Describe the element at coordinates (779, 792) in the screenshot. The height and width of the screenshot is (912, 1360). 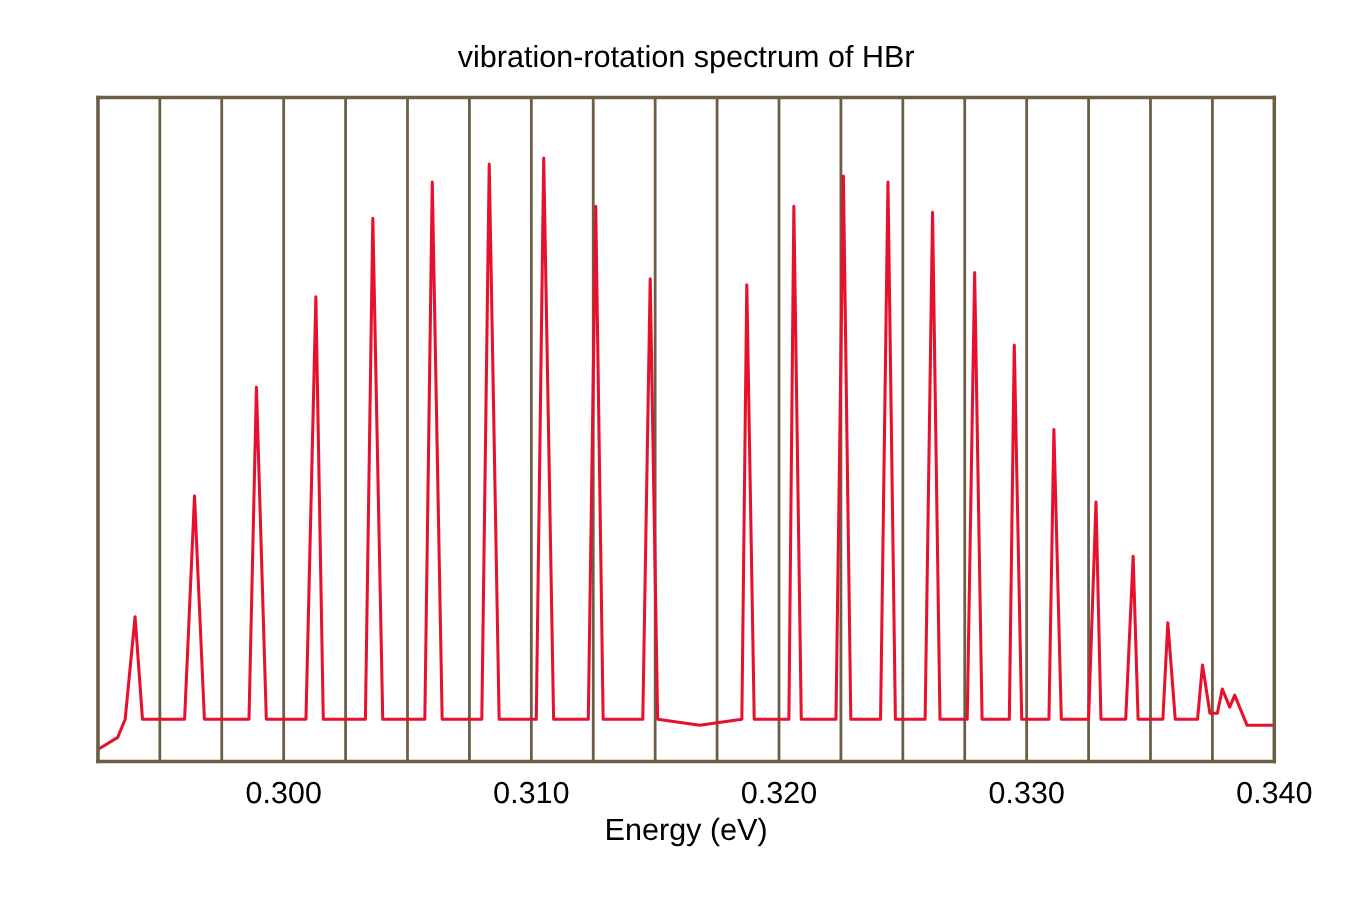
I see `x-tick-label: 0.320` at that location.